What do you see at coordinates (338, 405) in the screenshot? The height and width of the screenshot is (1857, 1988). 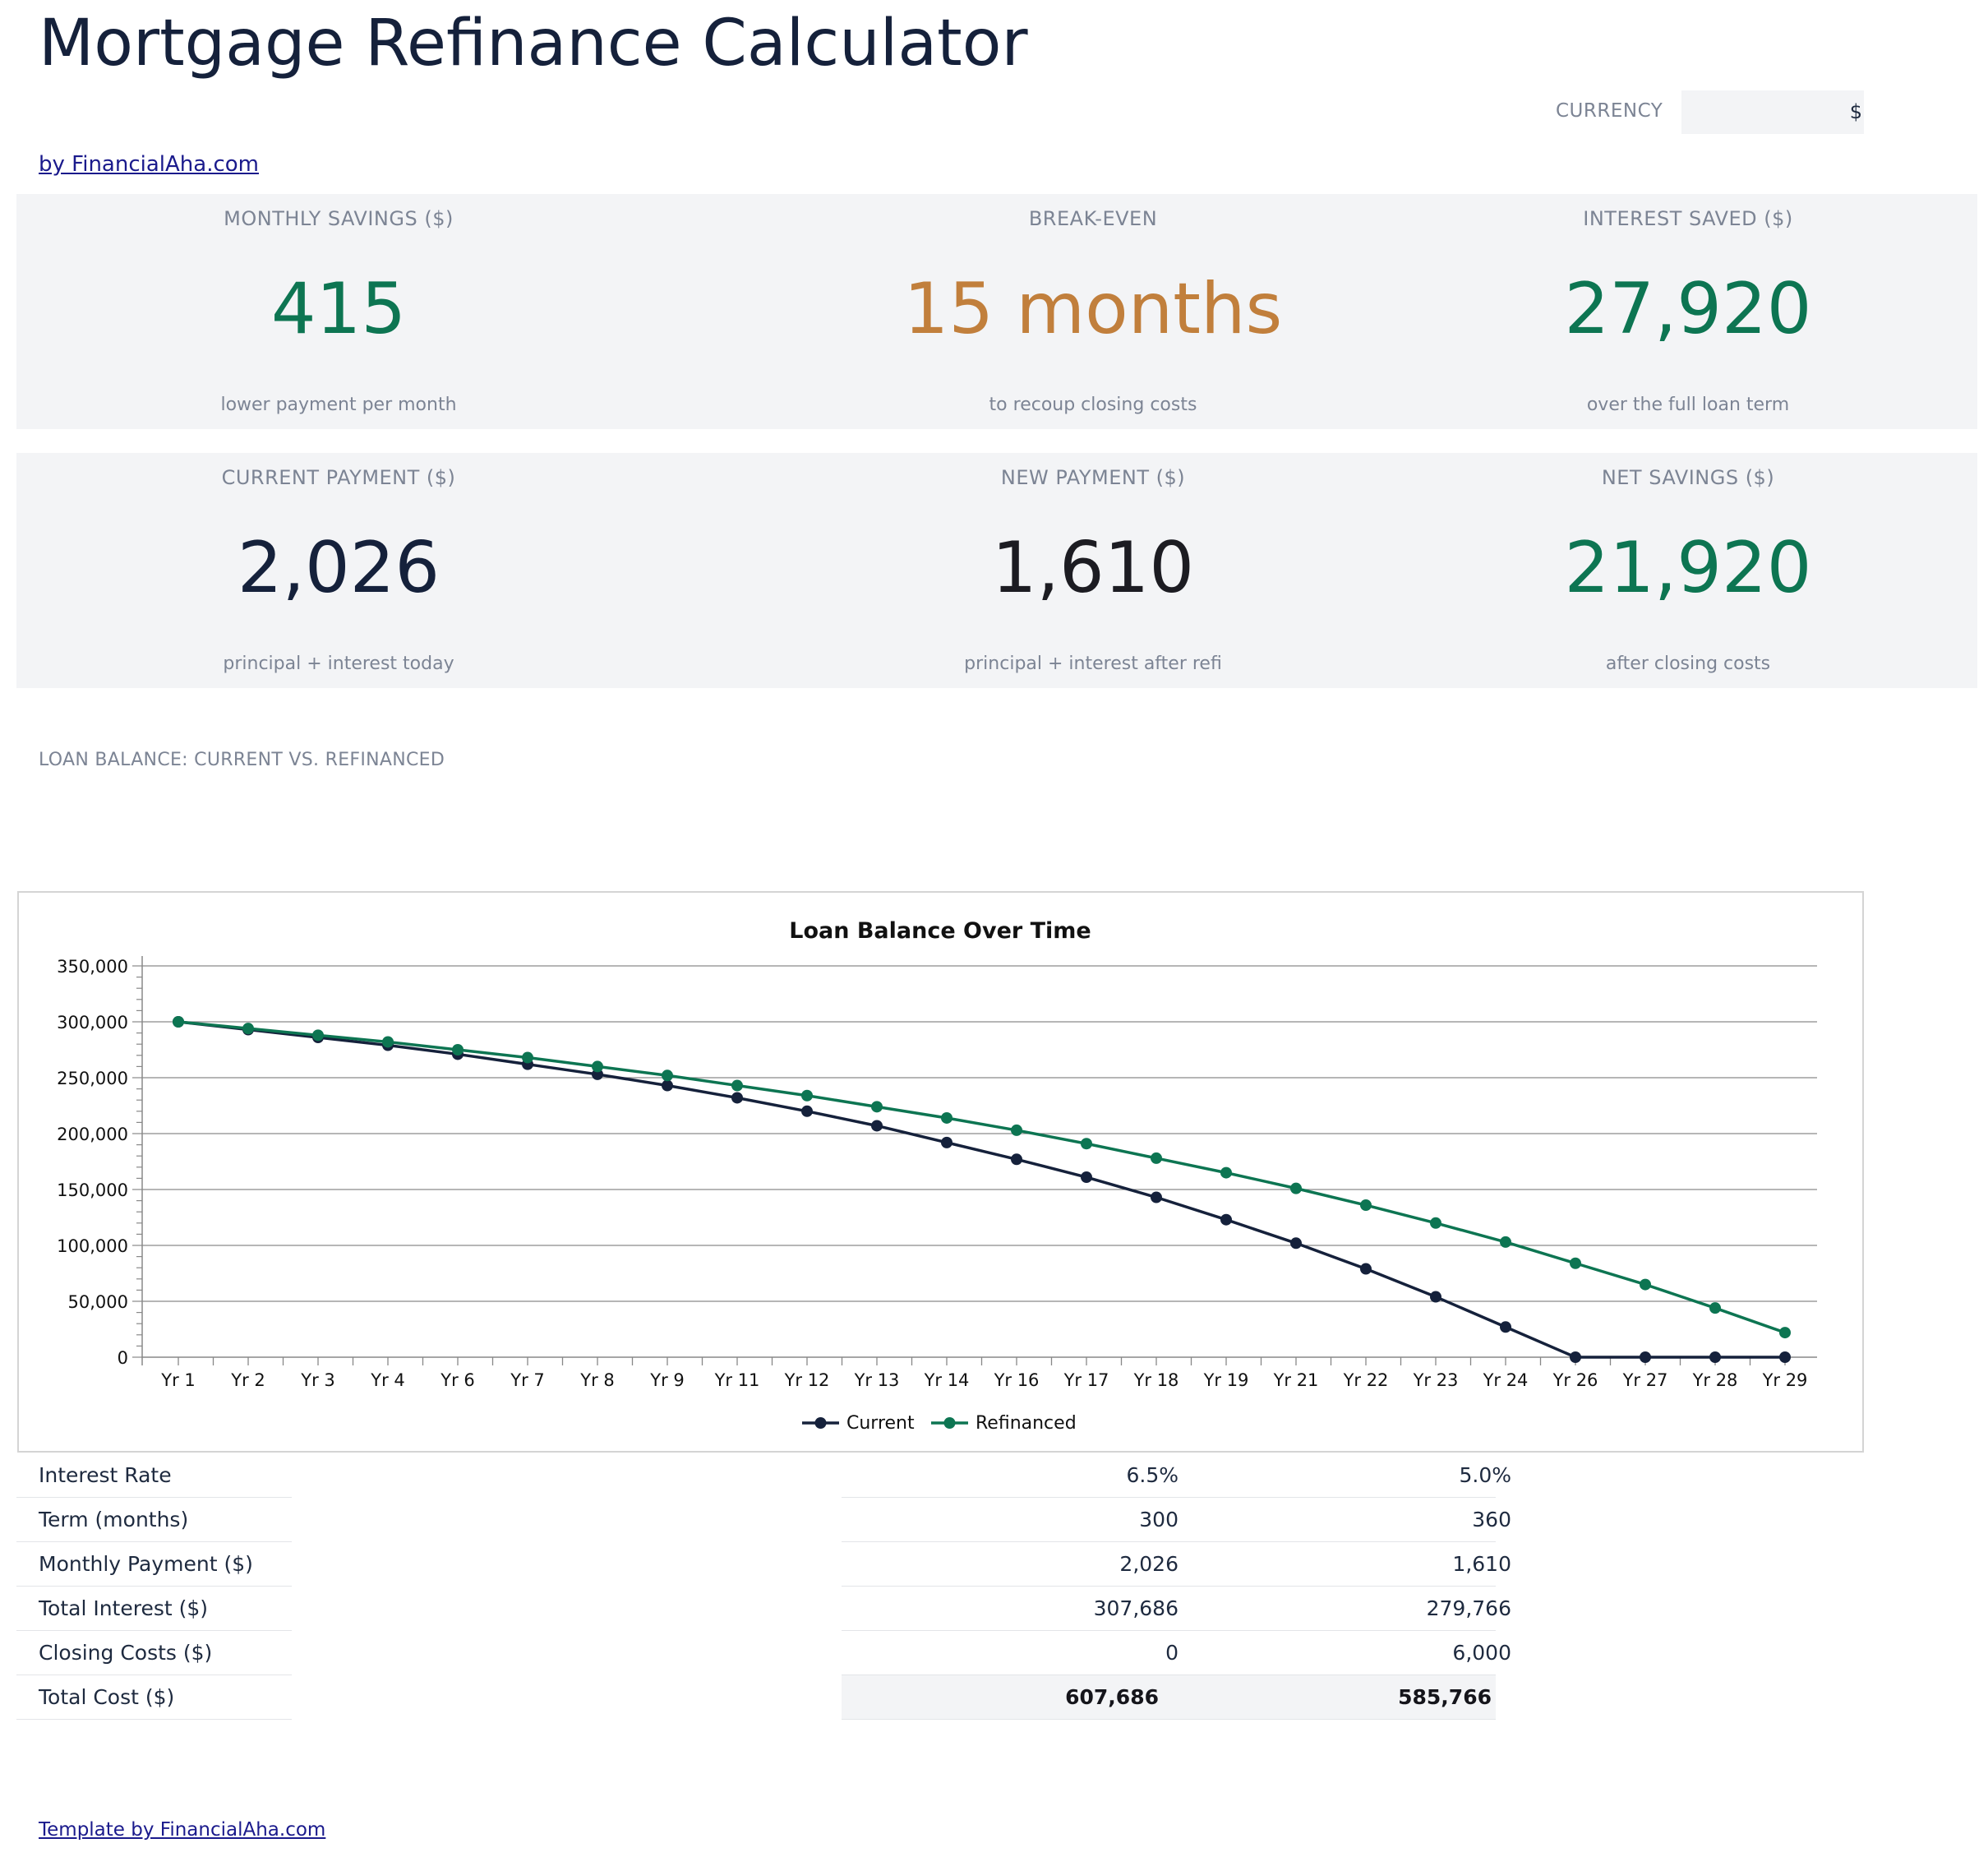 I see `kpi-subtext: lower payment per month` at bounding box center [338, 405].